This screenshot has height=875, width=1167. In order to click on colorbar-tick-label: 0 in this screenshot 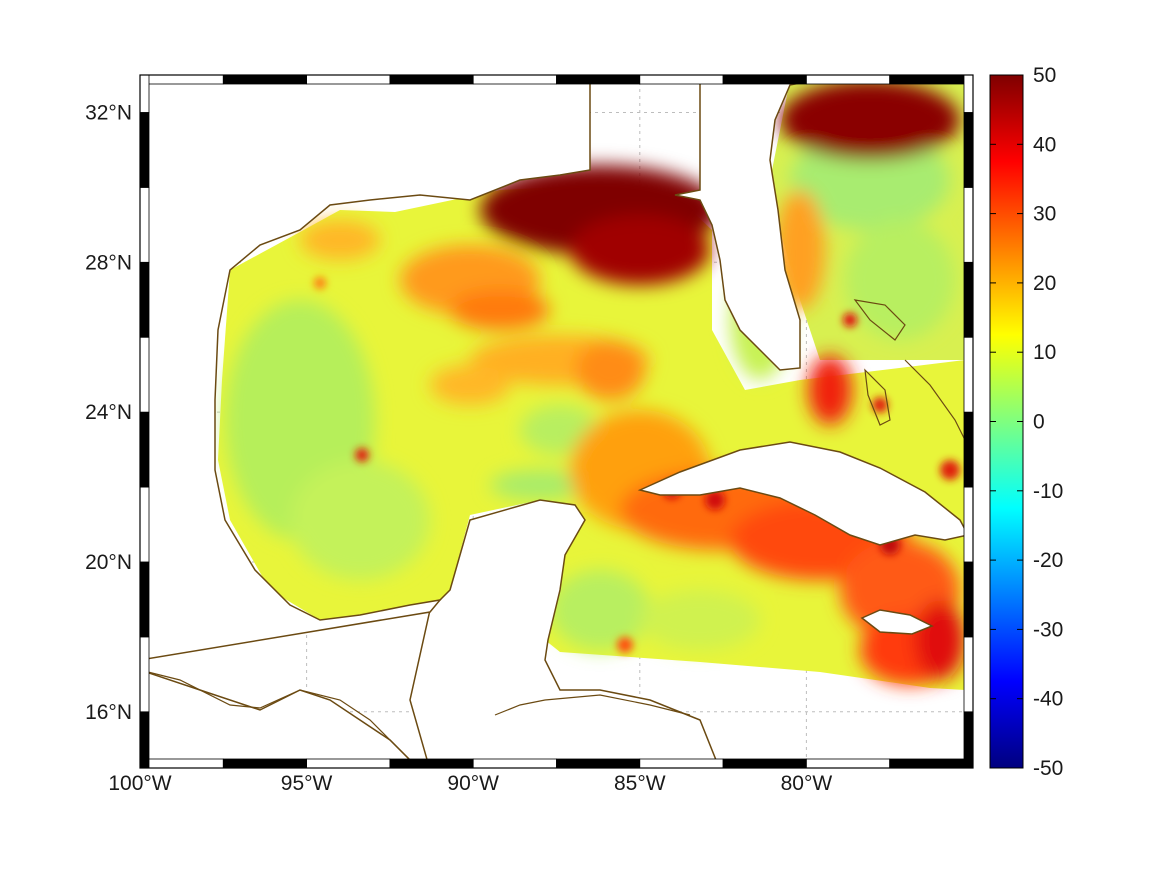, I will do `click(1039, 422)`.